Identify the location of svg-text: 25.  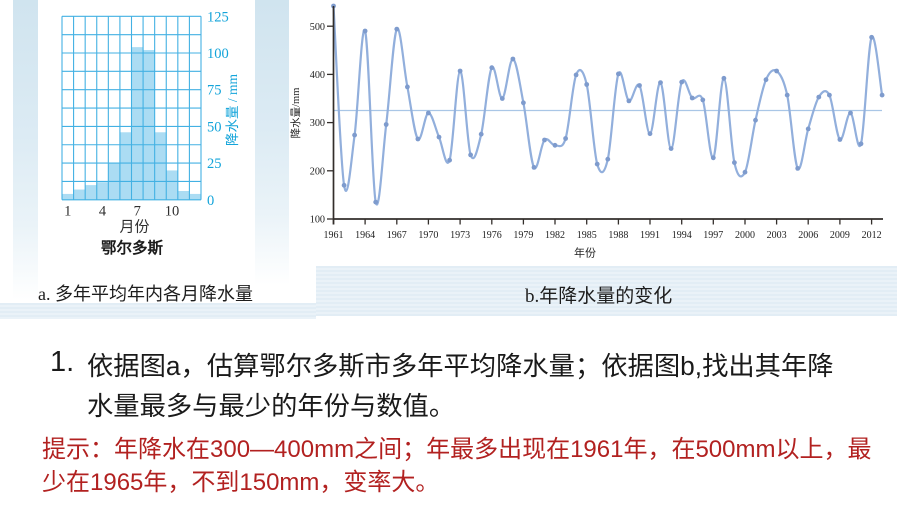
(214, 164).